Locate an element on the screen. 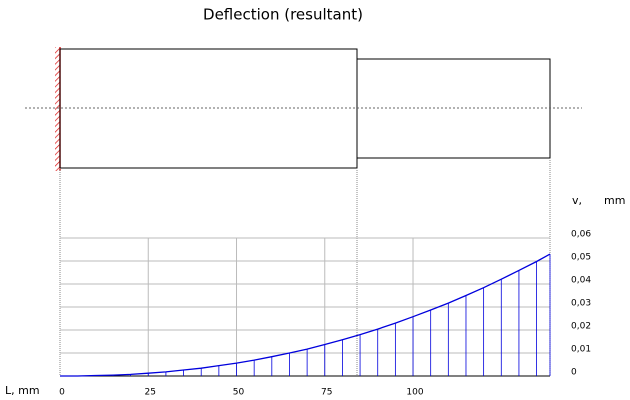 Image resolution: width=630 pixels, height=400 pixels. fixed-support is located at coordinates (57, 109).